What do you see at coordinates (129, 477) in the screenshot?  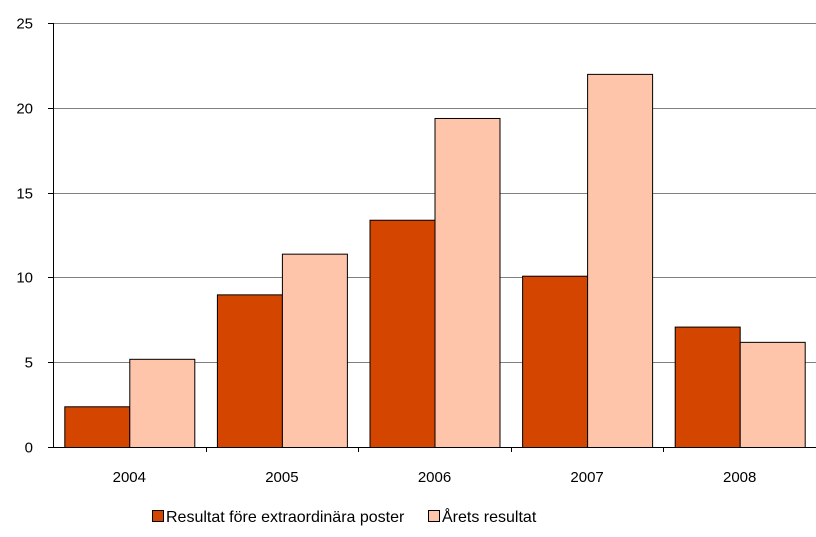 I see `x-tick-label: 2004` at bounding box center [129, 477].